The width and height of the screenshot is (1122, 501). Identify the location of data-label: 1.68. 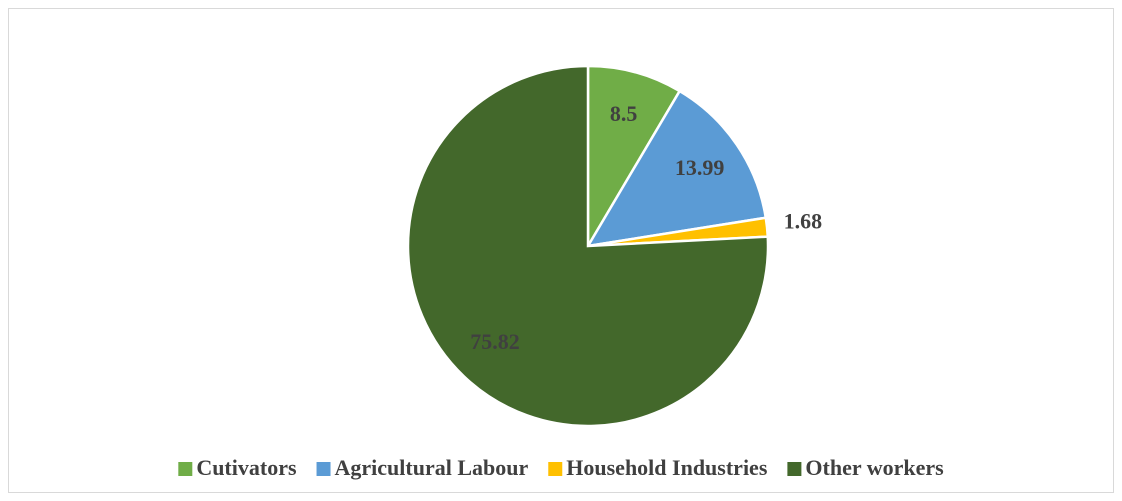
(803, 220).